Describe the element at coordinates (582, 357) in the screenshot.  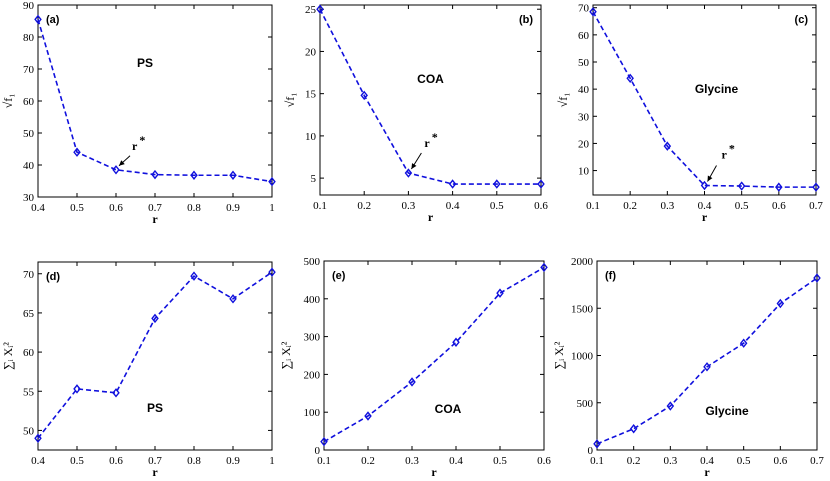
I see `y-tick-label: 1000` at that location.